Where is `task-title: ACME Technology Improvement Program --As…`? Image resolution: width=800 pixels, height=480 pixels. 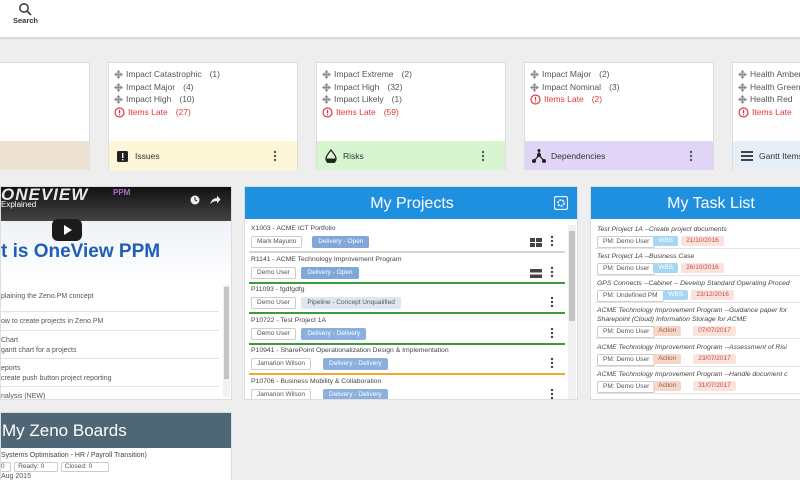
task-title: ACME Technology Improvement Program --As… is located at coordinates (692, 347).